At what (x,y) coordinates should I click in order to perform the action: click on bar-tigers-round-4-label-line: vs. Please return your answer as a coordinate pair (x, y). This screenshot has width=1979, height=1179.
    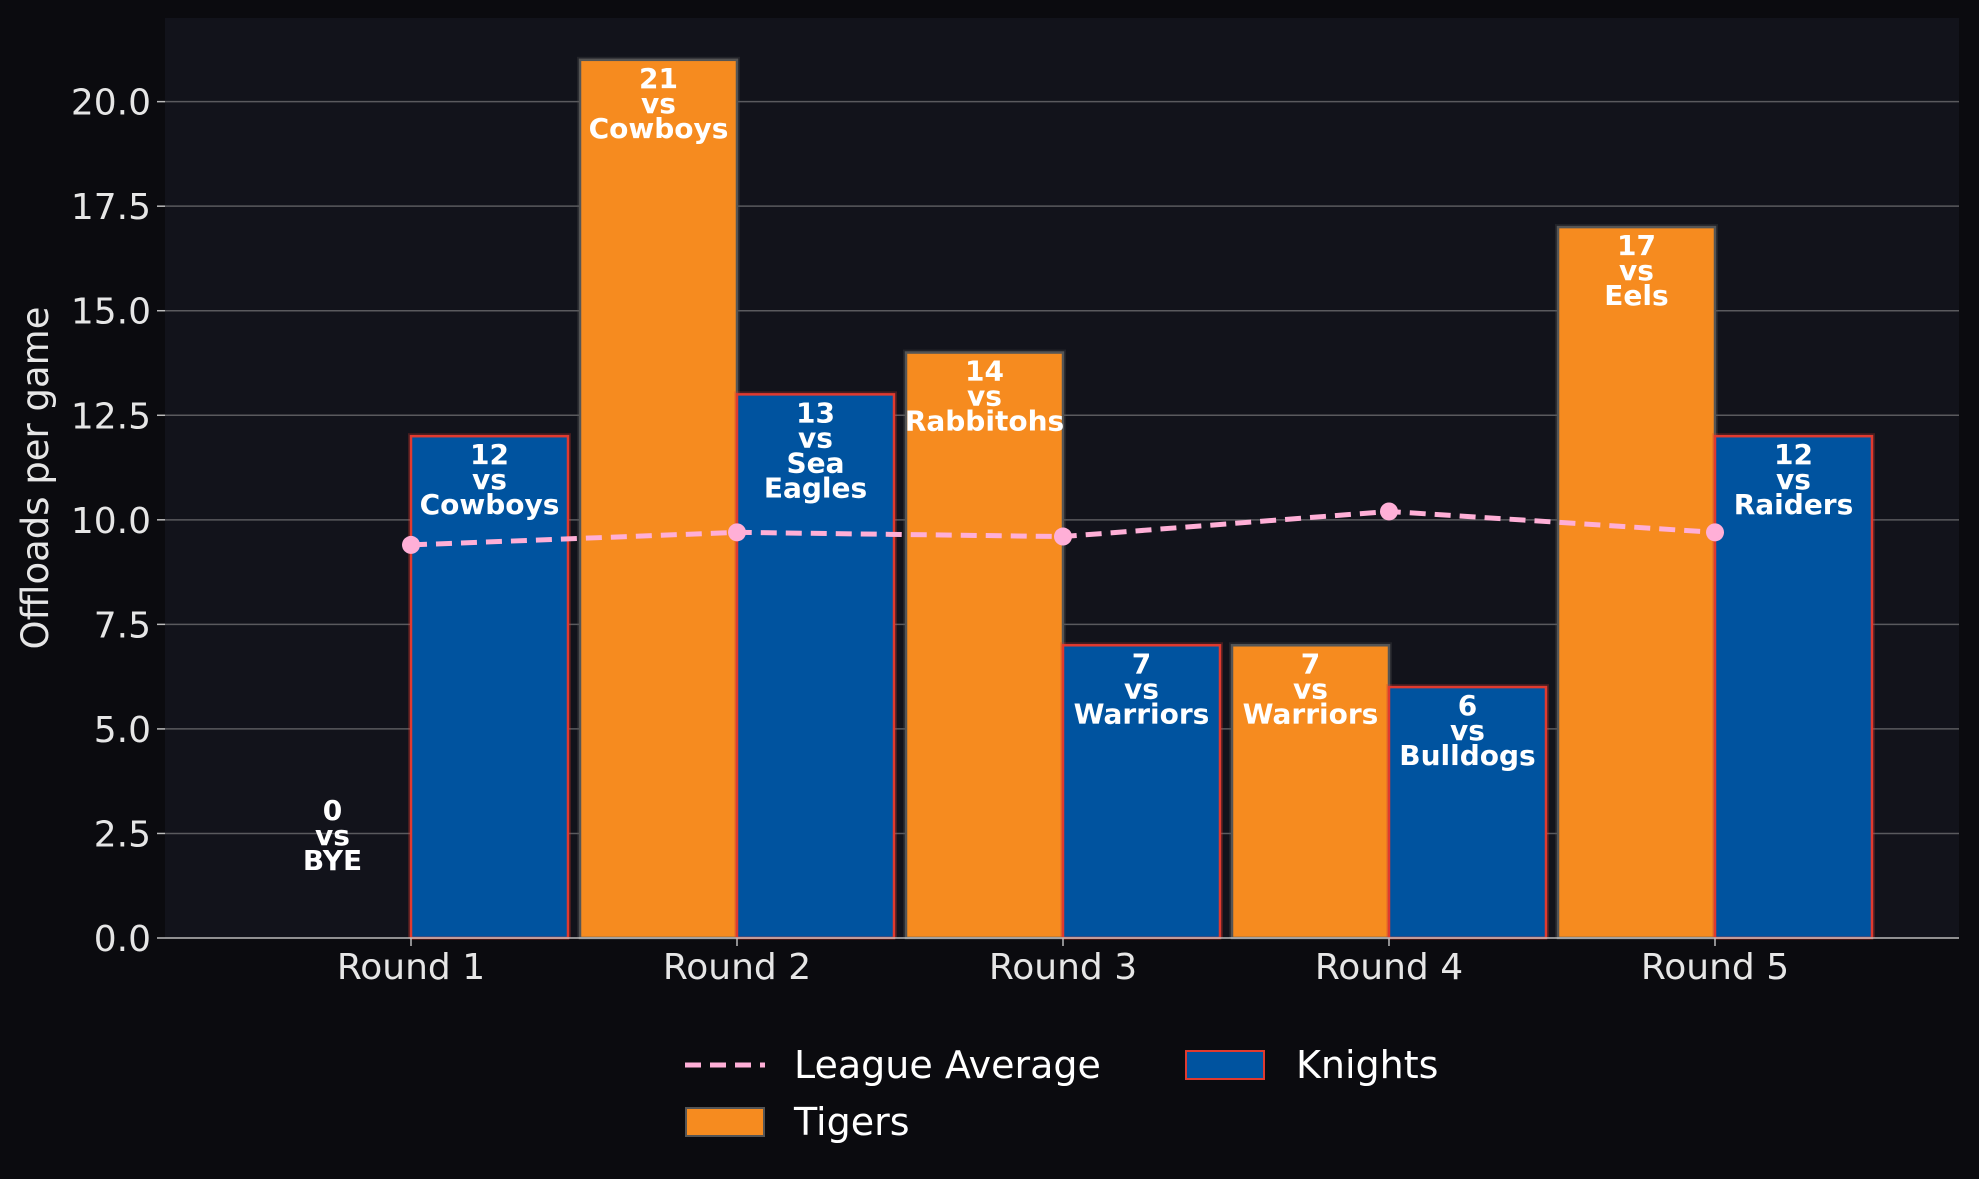
    Looking at the image, I should click on (1310, 688).